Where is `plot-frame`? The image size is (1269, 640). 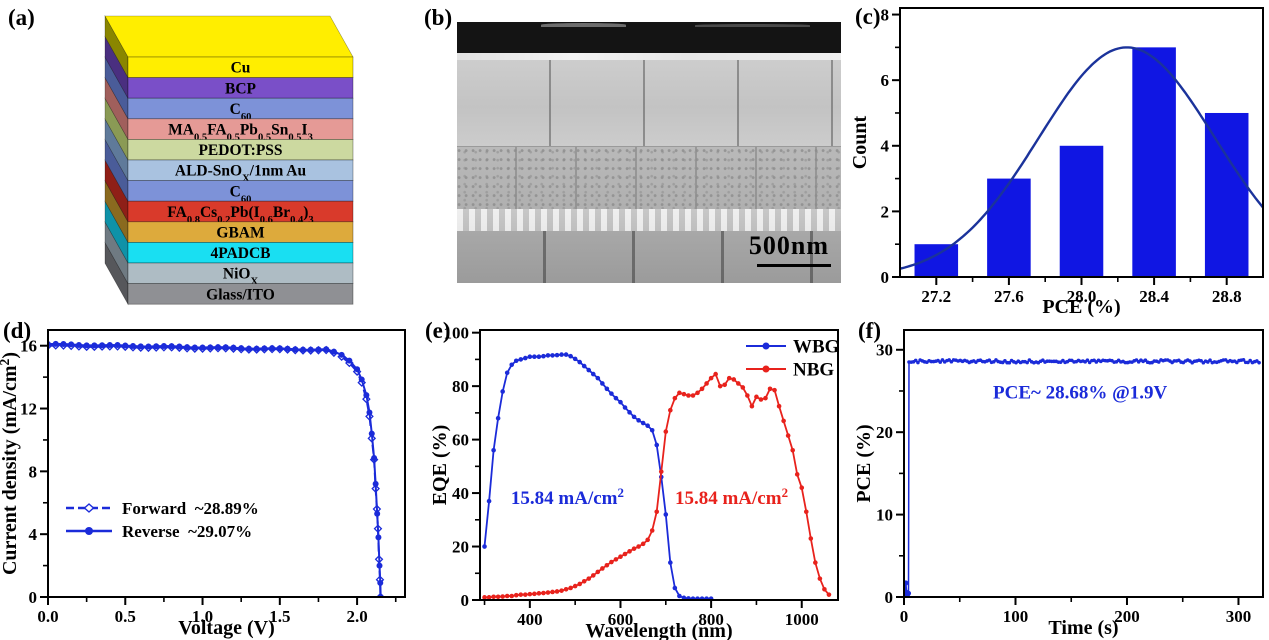
plot-frame is located at coordinates (226, 463).